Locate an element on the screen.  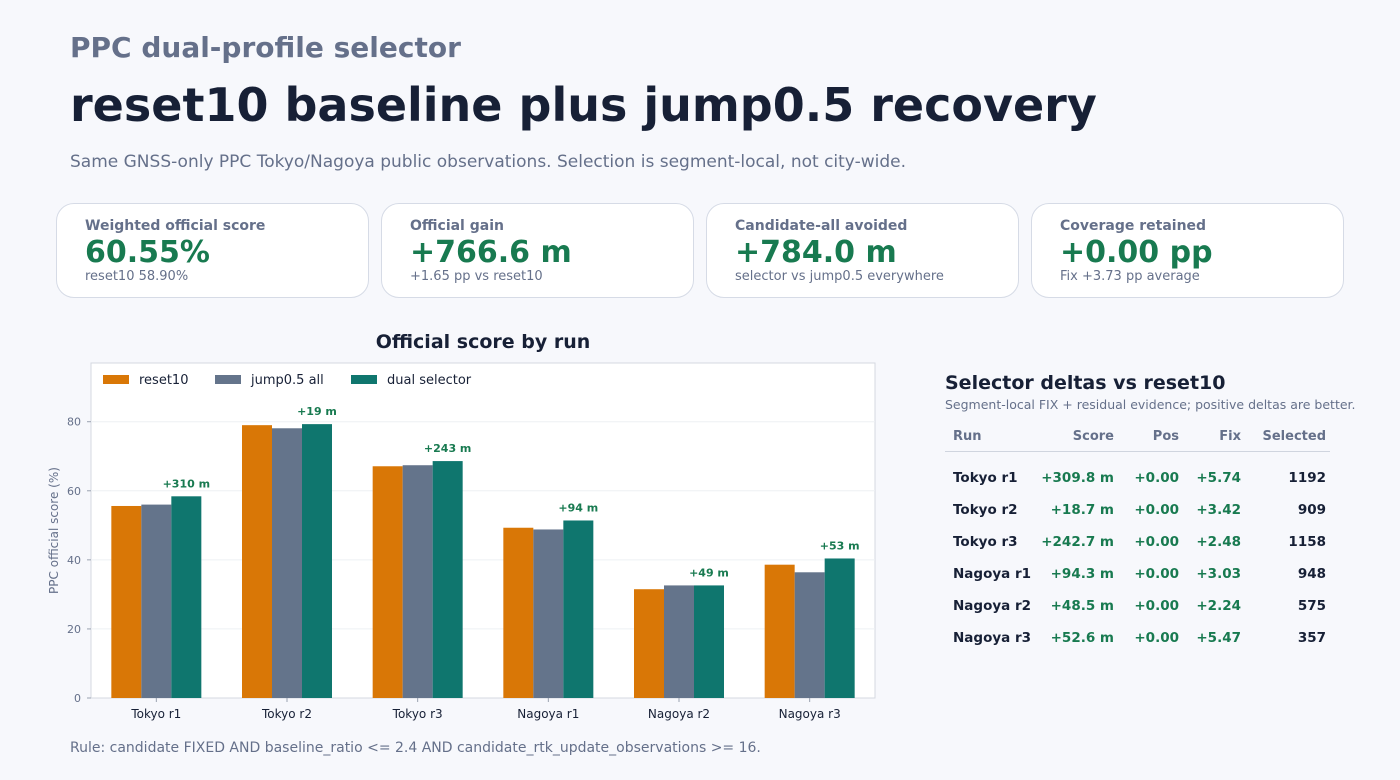
bar-annotation: +19 m is located at coordinates (317, 411).